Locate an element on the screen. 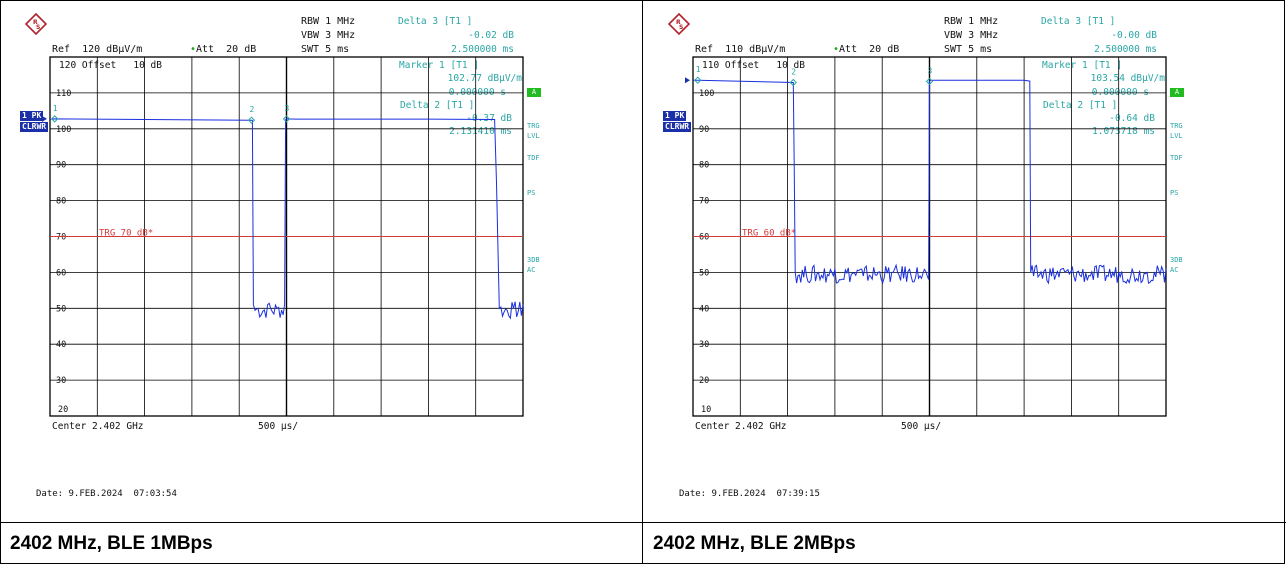 This screenshot has width=1286, height=565. trigger-level-label: TRG 60 dB* is located at coordinates (769, 234).